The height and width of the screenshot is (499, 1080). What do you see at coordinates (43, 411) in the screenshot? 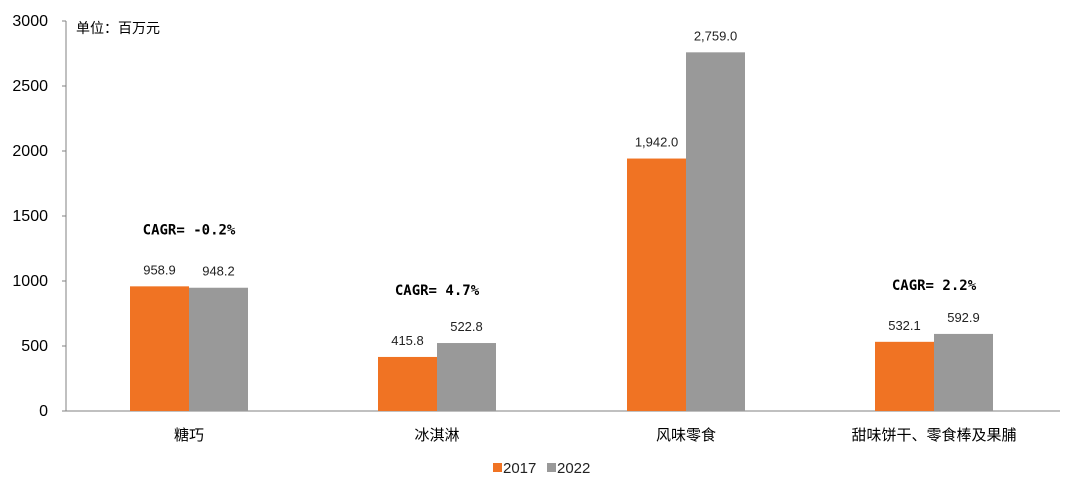
I see `y-tick-label: 0` at bounding box center [43, 411].